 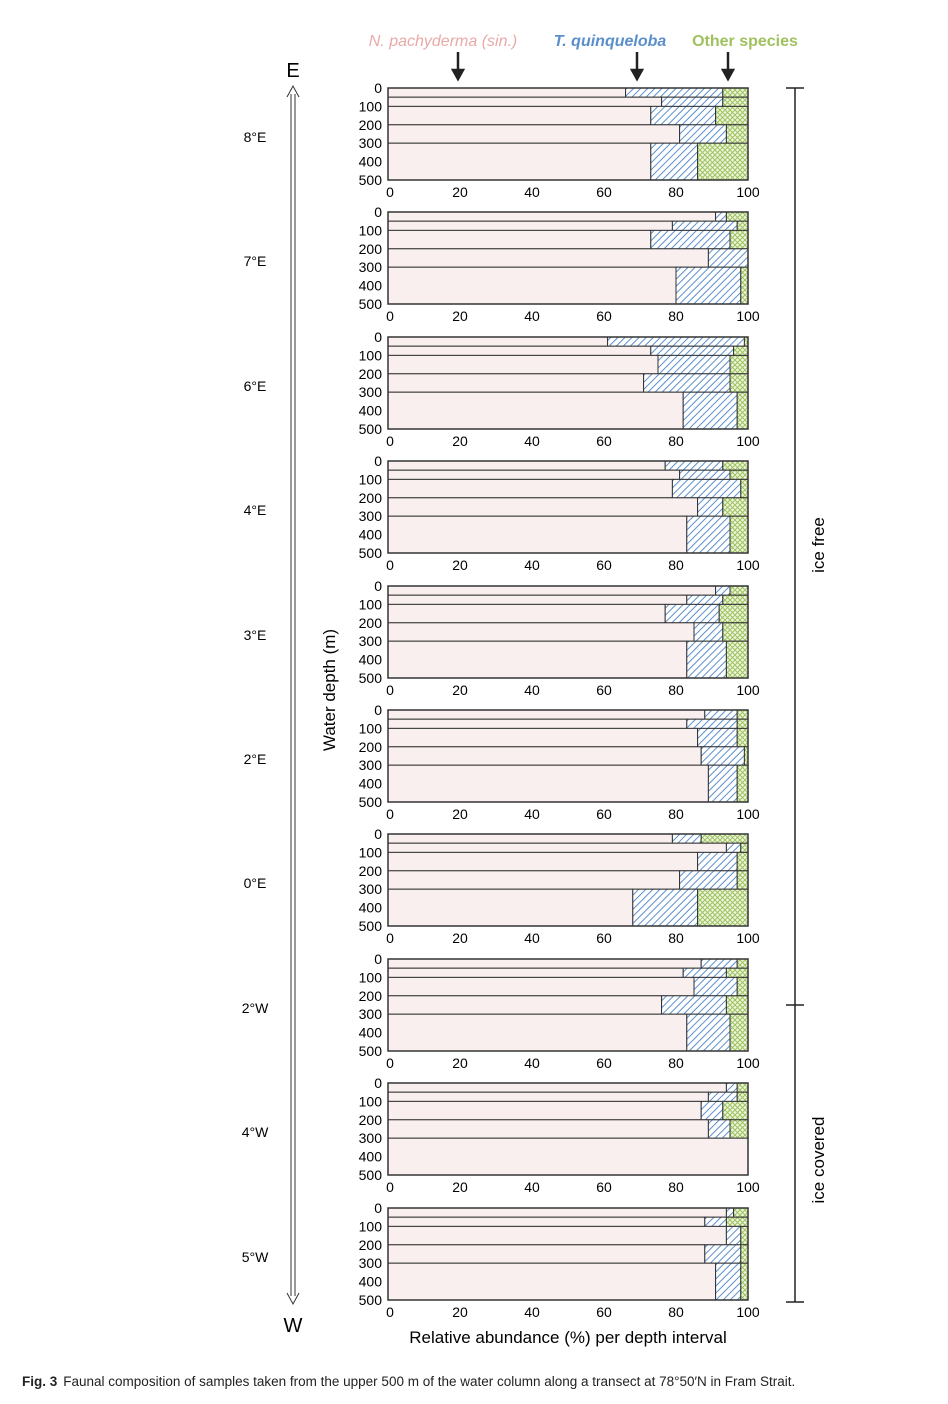 What do you see at coordinates (795, 695) in the screenshot?
I see `ice-bracket` at bounding box center [795, 695].